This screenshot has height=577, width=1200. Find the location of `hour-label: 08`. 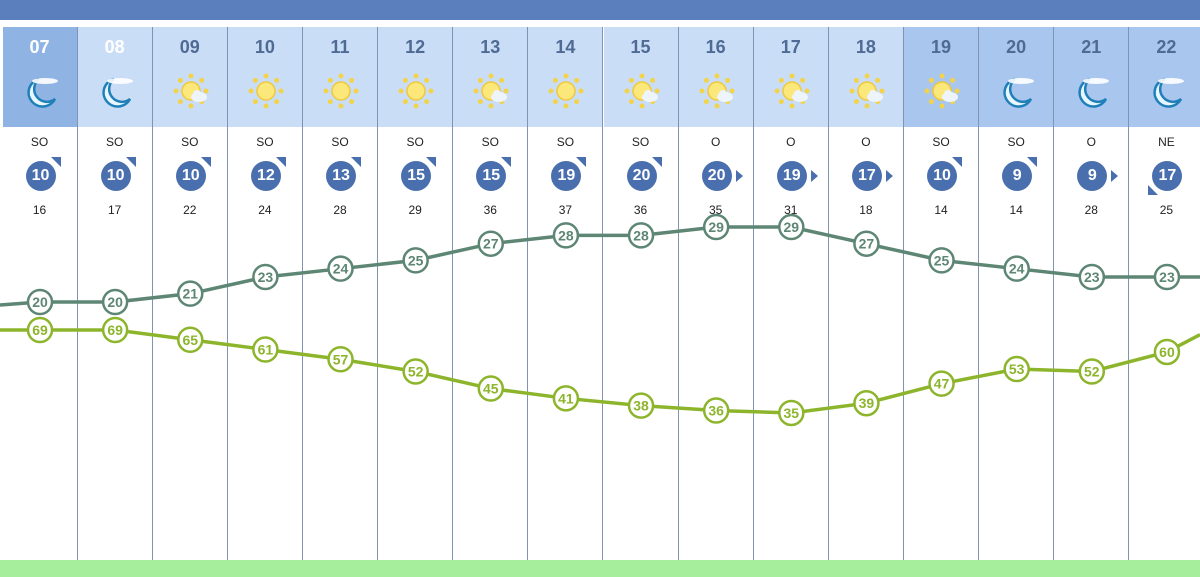

hour-label: 08 is located at coordinates (114, 47).